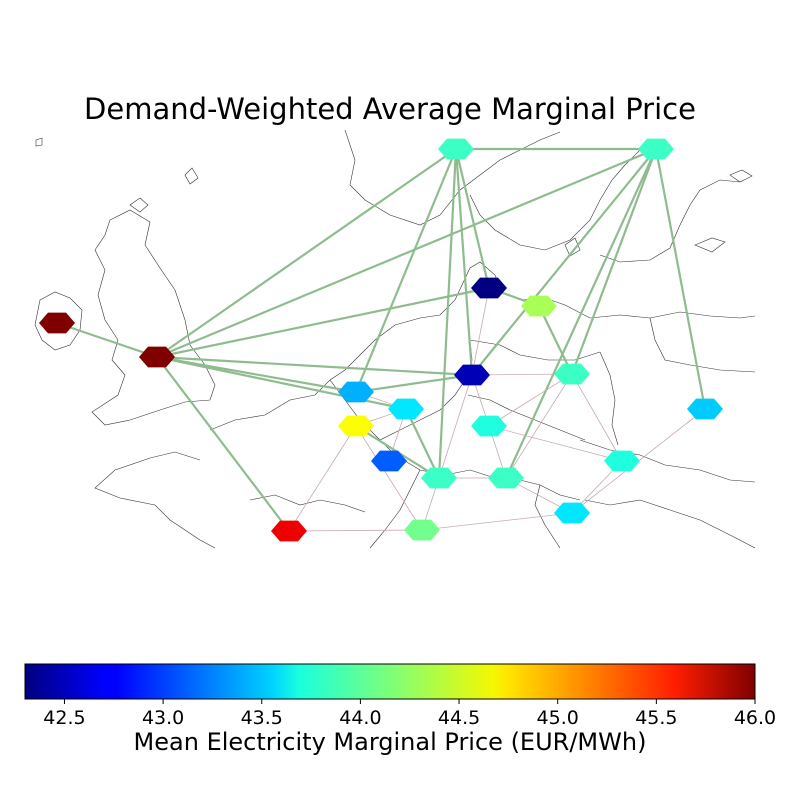 The height and width of the screenshot is (800, 800). What do you see at coordinates (389, 461) in the screenshot?
I see `node-lu` at bounding box center [389, 461].